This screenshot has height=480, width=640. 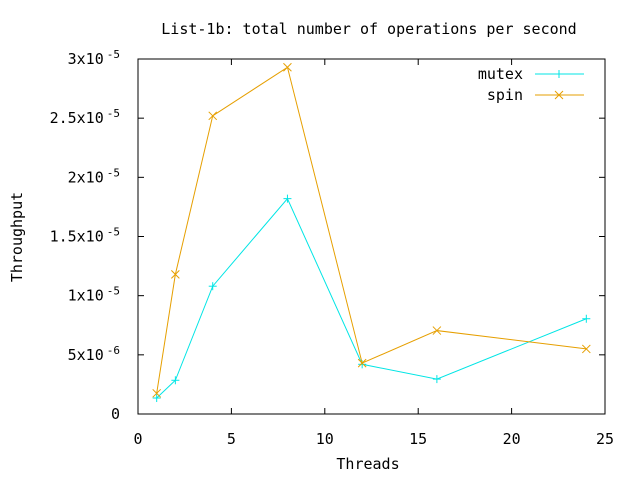 What do you see at coordinates (231, 439) in the screenshot?
I see `x-tick-label: 5` at bounding box center [231, 439].